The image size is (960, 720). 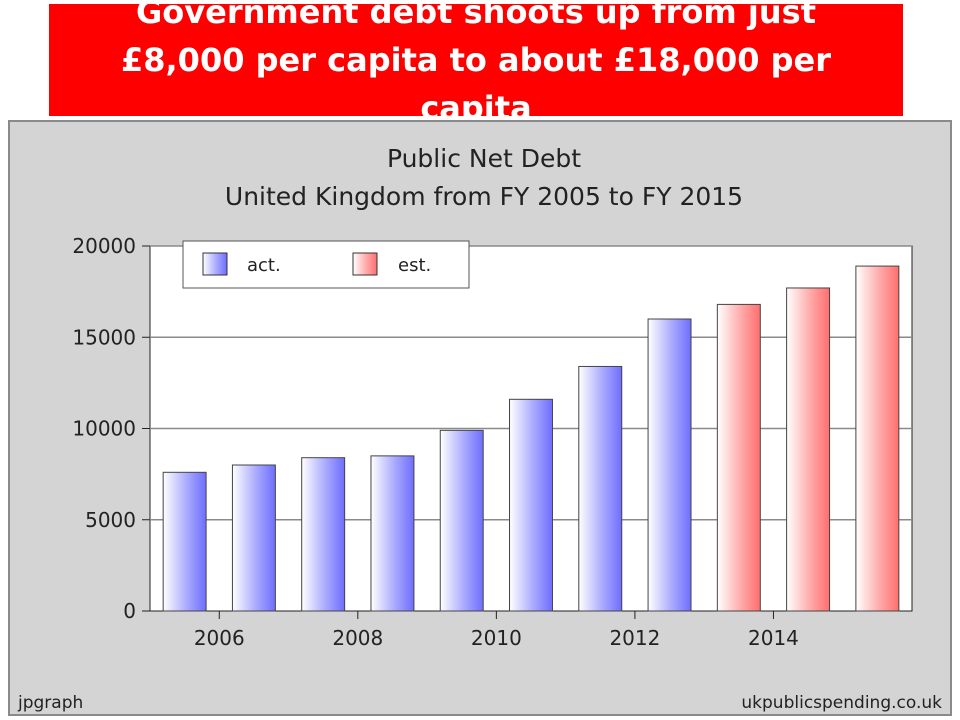 I want to click on y-tick-label: 15000, so click(x=104, y=337).